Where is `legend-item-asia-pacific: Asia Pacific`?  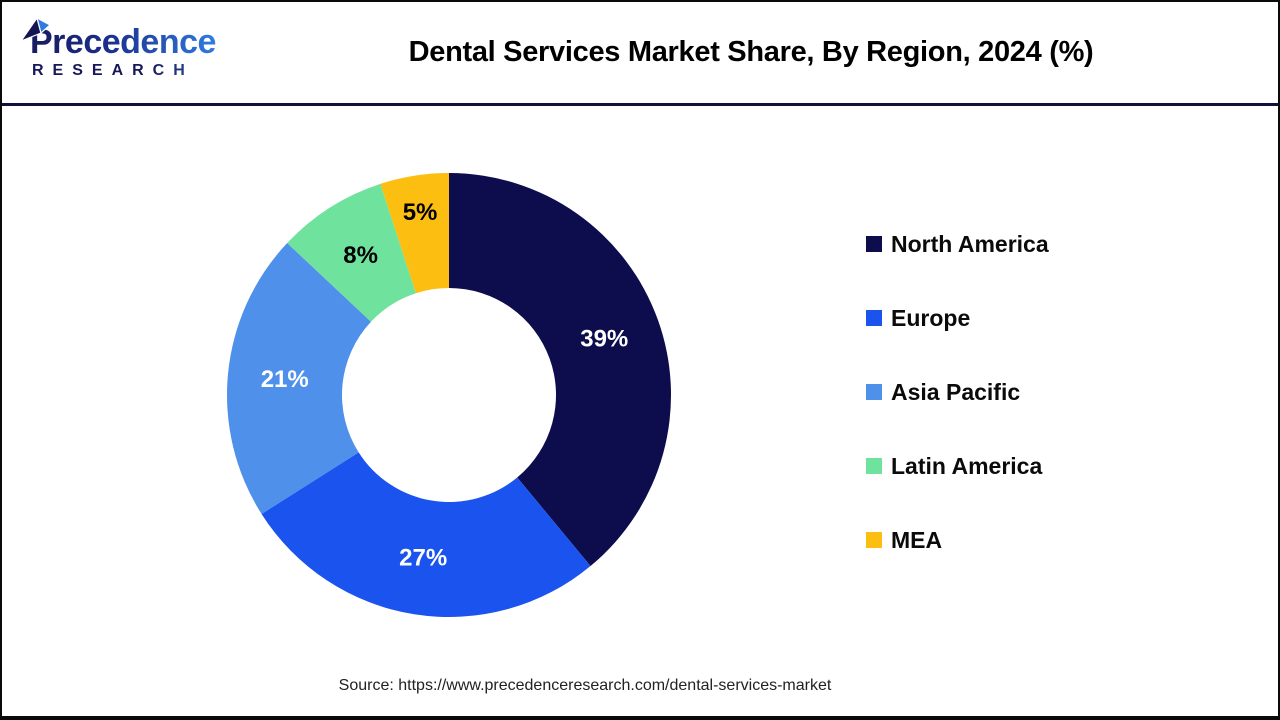
legend-item-asia-pacific: Asia Pacific is located at coordinates (957, 392).